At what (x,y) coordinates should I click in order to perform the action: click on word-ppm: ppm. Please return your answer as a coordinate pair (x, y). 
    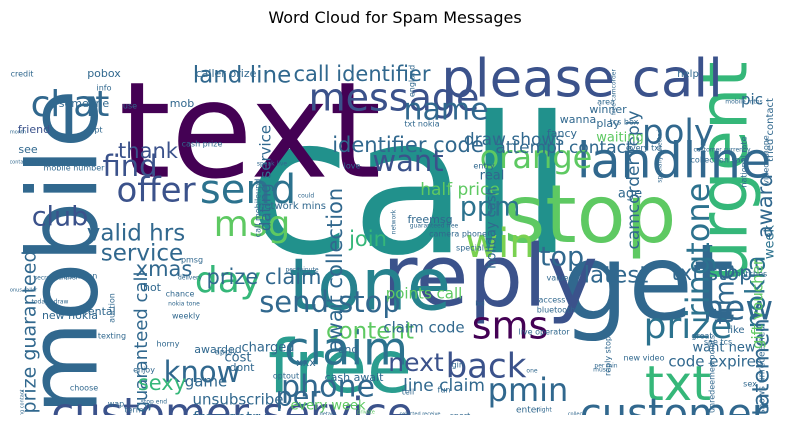
    Looking at the image, I should click on (490, 207).